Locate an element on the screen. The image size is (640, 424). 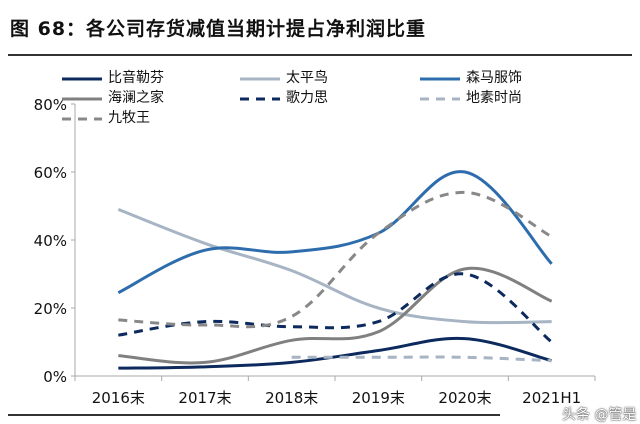
x-tick-label: 2019末 is located at coordinates (378, 398).